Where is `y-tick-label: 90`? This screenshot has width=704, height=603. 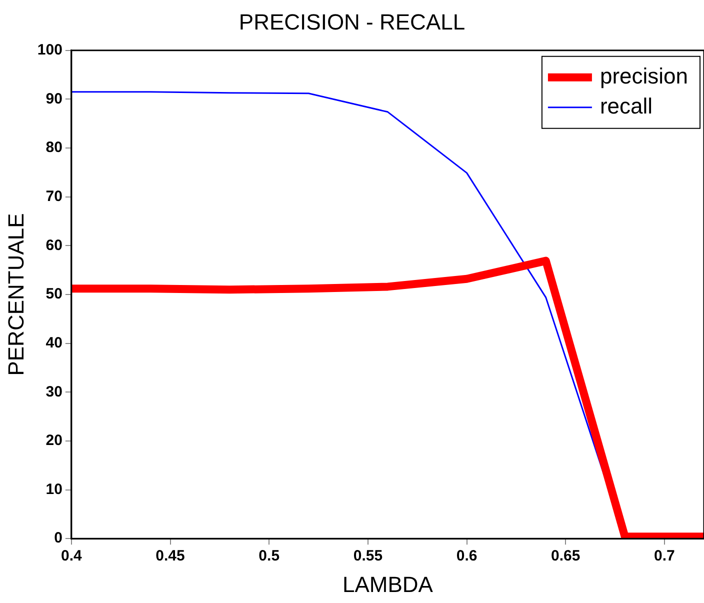
y-tick-label: 90 is located at coordinates (54, 99).